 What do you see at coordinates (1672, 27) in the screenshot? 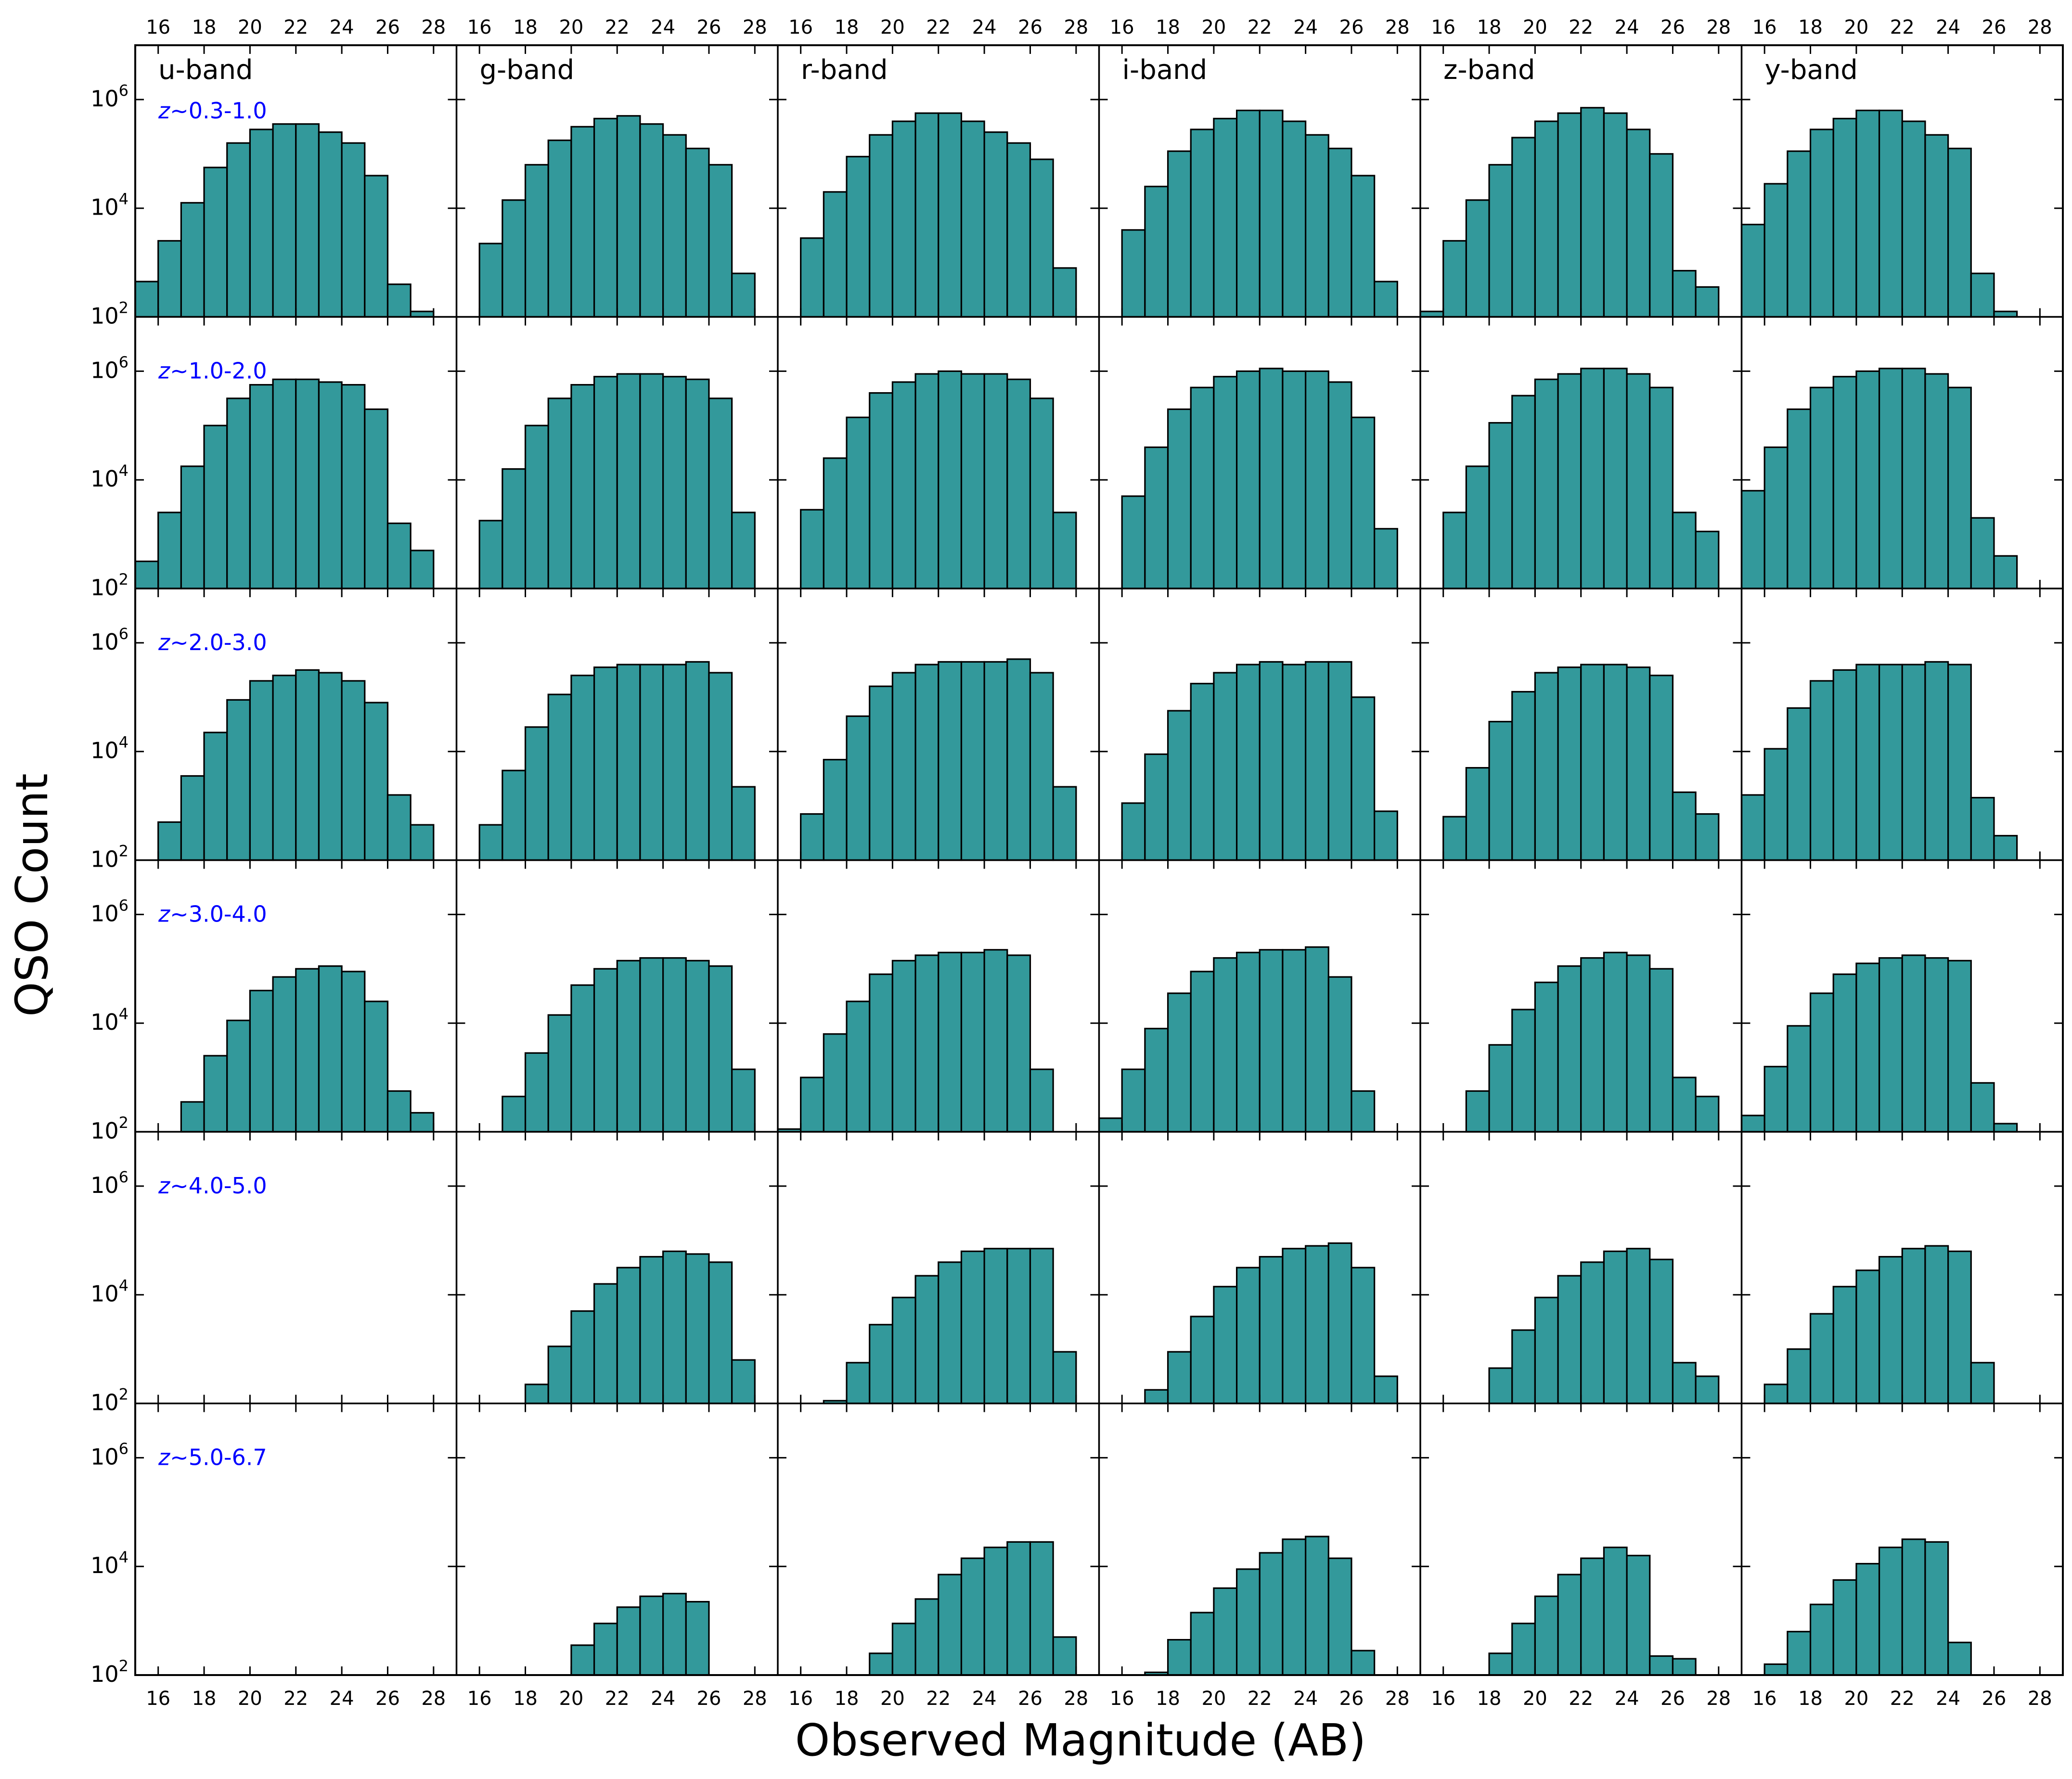
I see `x-tick-label-top: 26` at bounding box center [1672, 27].